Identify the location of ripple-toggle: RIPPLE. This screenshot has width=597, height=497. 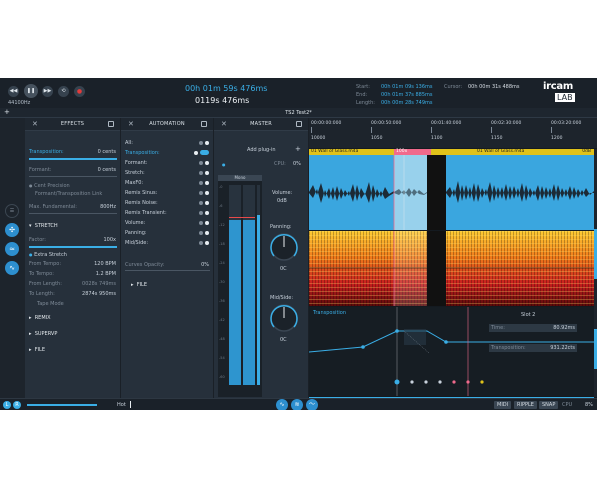
(525, 405).